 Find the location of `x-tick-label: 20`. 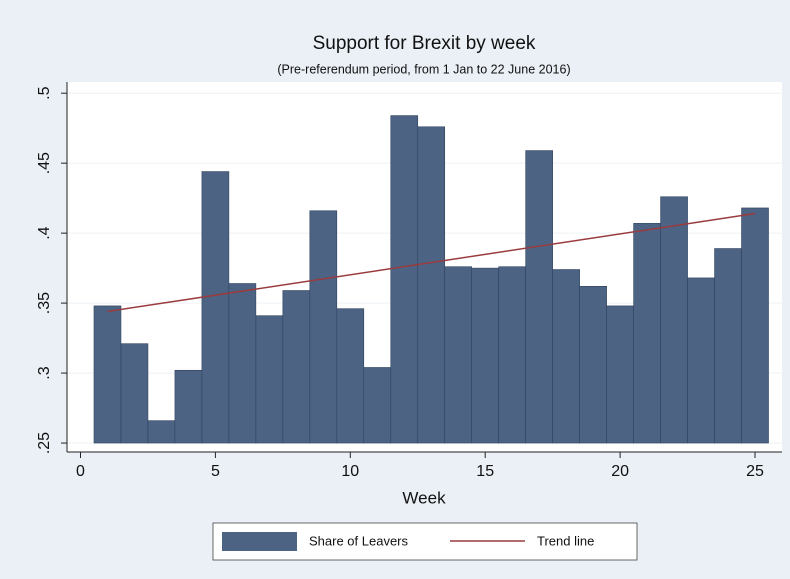

x-tick-label: 20 is located at coordinates (620, 471).